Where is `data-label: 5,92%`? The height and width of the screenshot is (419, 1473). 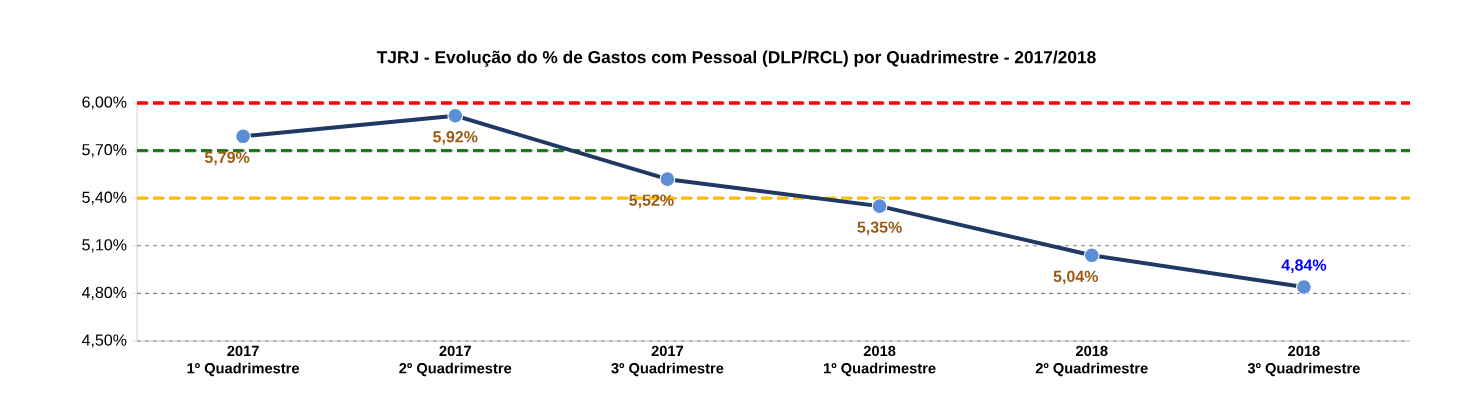
data-label: 5,92% is located at coordinates (455, 138).